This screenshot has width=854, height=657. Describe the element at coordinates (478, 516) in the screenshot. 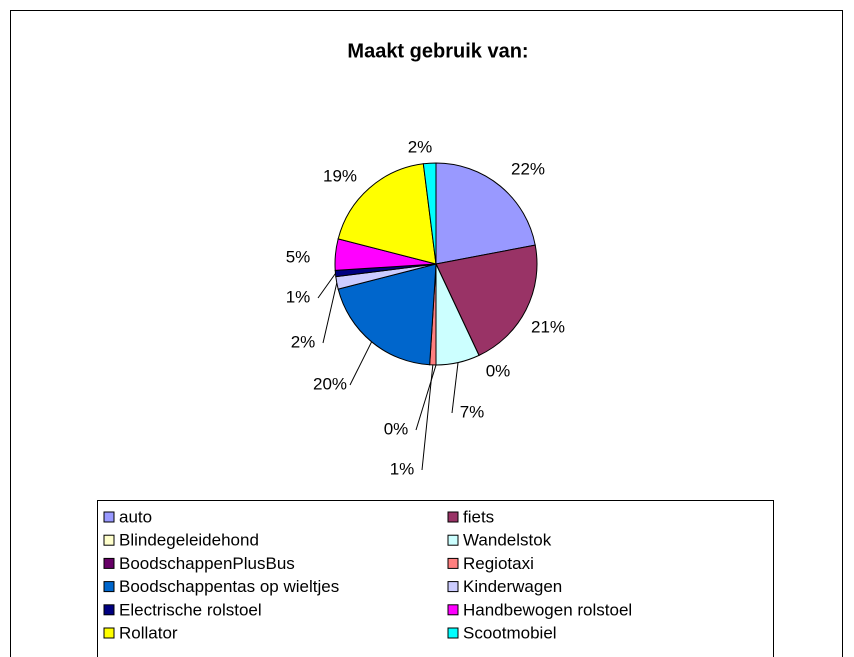

I see `legend-label: fiets` at that location.